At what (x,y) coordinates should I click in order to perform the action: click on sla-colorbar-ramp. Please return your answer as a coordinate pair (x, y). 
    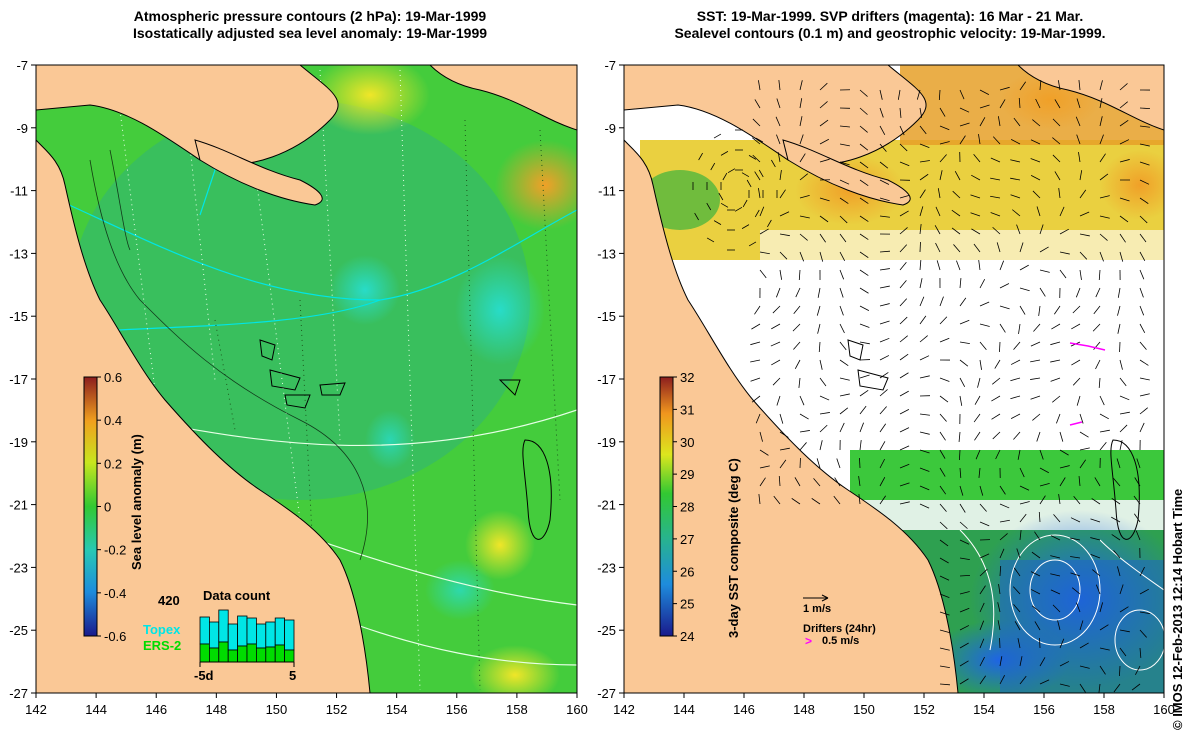
    Looking at the image, I should click on (90, 506).